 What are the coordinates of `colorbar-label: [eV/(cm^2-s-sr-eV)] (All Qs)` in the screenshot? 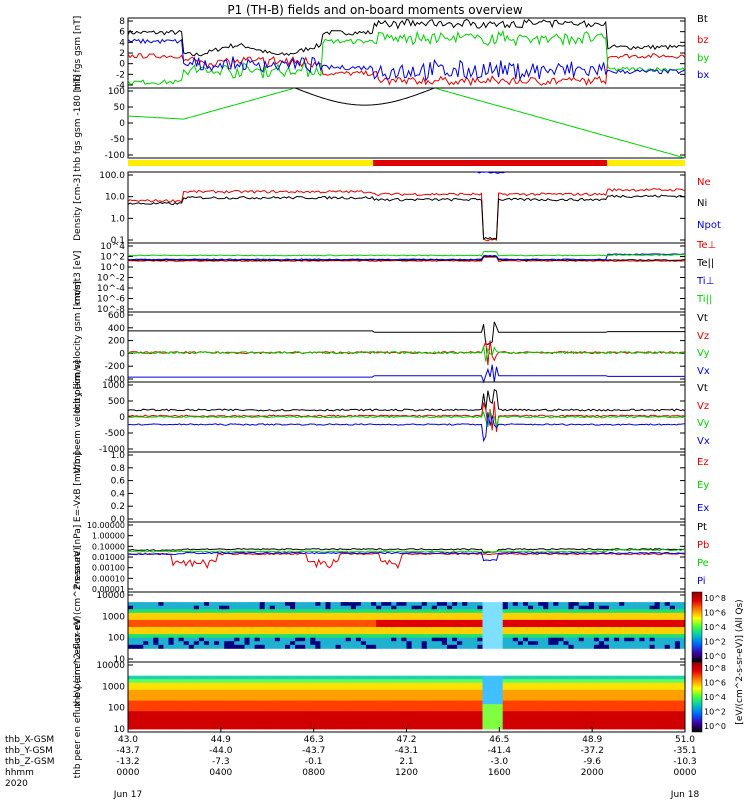 It's located at (740, 661).